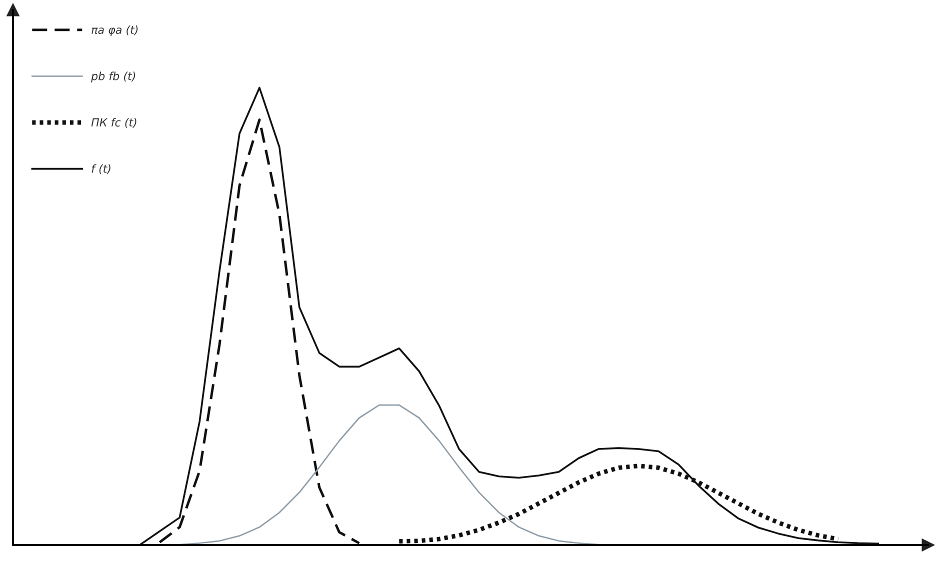 The image size is (941, 571). I want to click on legend-label: ПК fc (t), so click(113, 123).